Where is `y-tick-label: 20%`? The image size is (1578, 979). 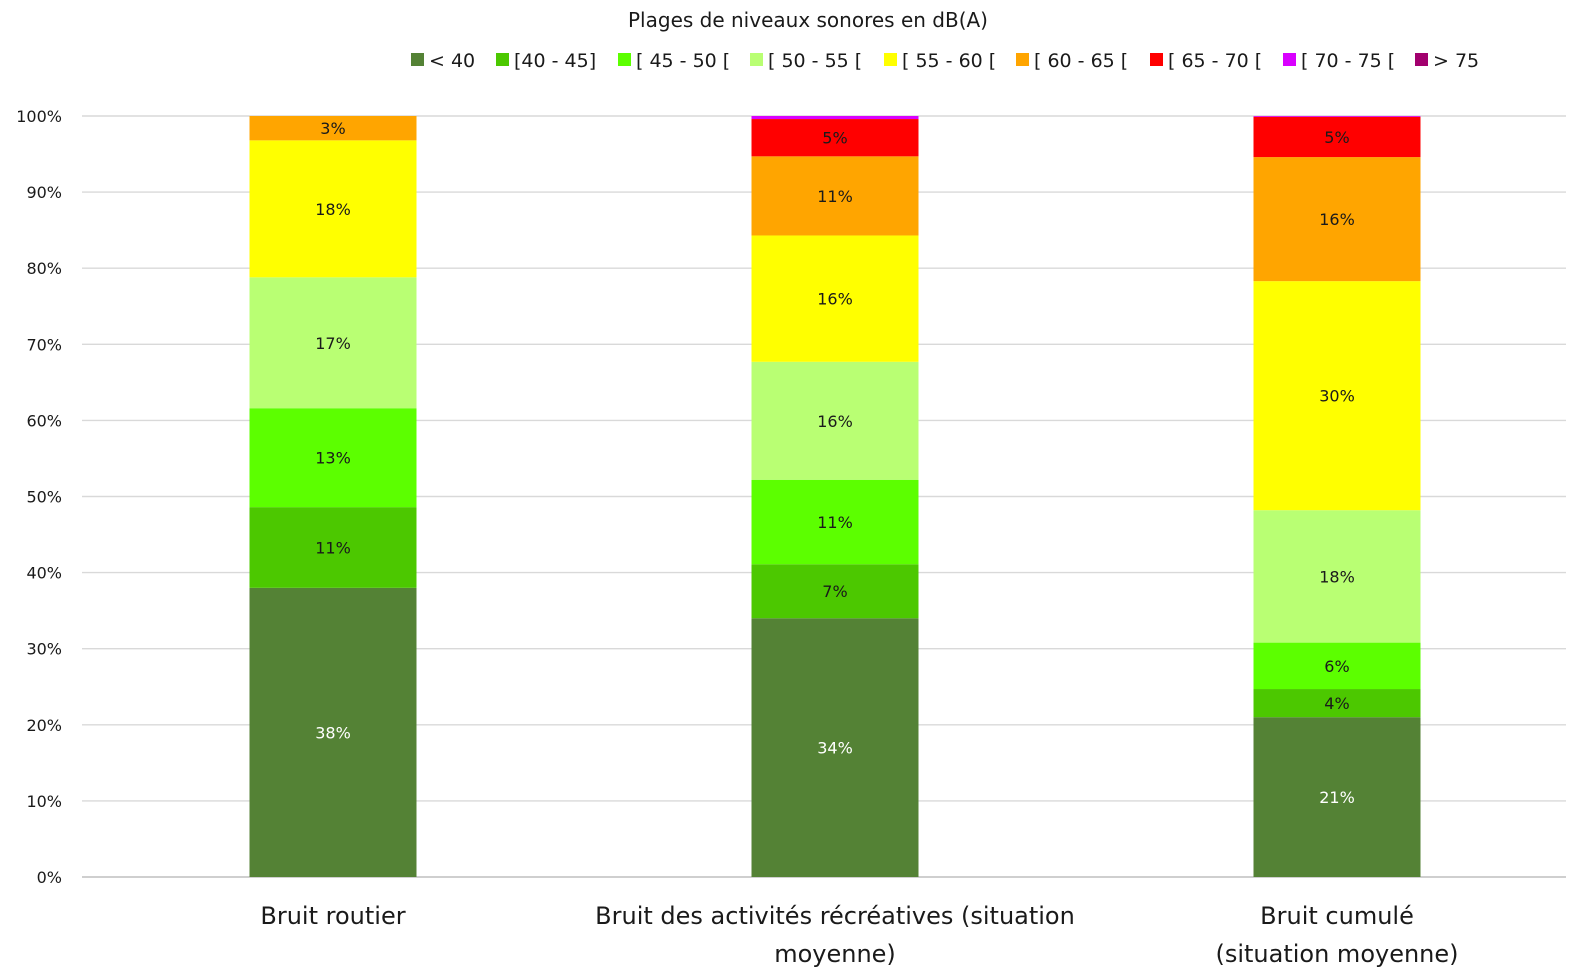 y-tick-label: 20% is located at coordinates (44, 725).